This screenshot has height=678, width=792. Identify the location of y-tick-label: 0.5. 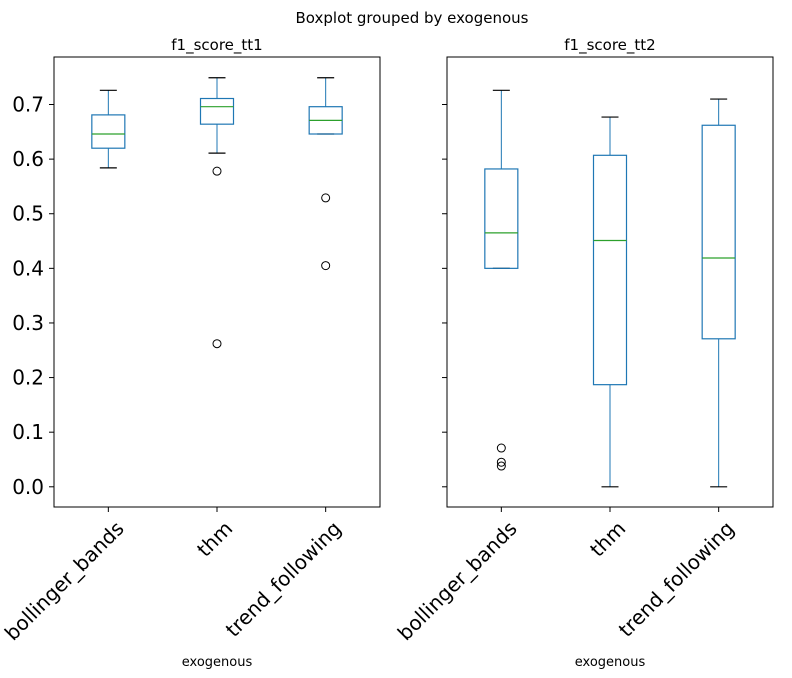
(28, 214).